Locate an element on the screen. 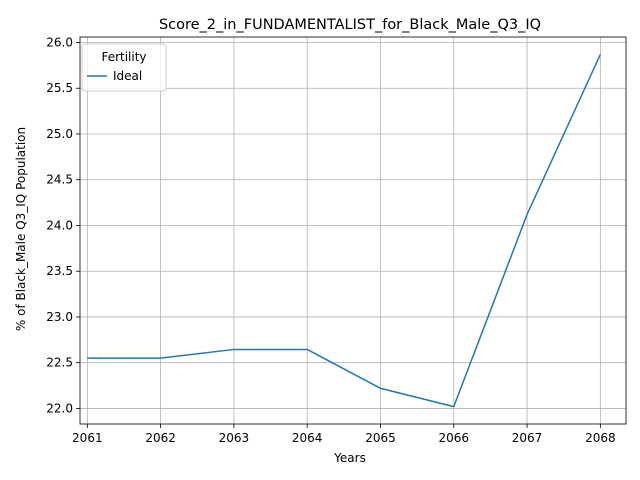 The height and width of the screenshot is (480, 640). x-tick-label: 2063 is located at coordinates (234, 438).